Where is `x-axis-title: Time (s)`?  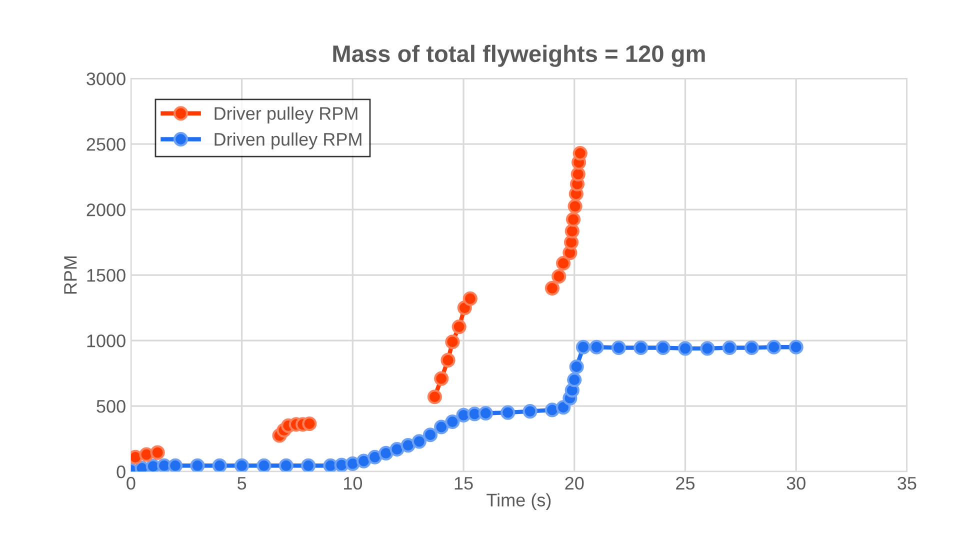
x-axis-title: Time (s) is located at coordinates (518, 501).